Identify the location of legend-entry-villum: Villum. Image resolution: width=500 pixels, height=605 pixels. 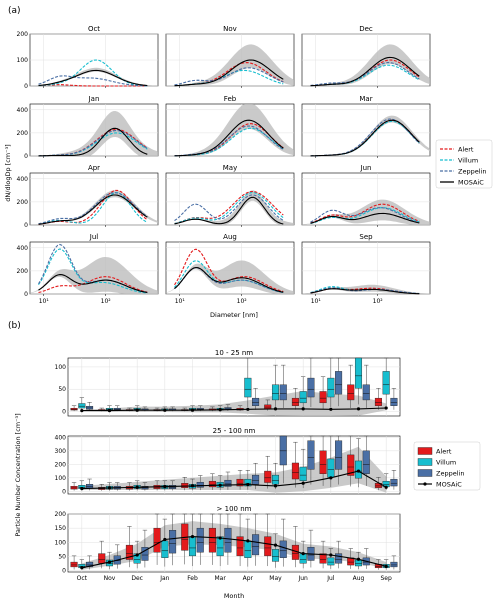
(468, 161).